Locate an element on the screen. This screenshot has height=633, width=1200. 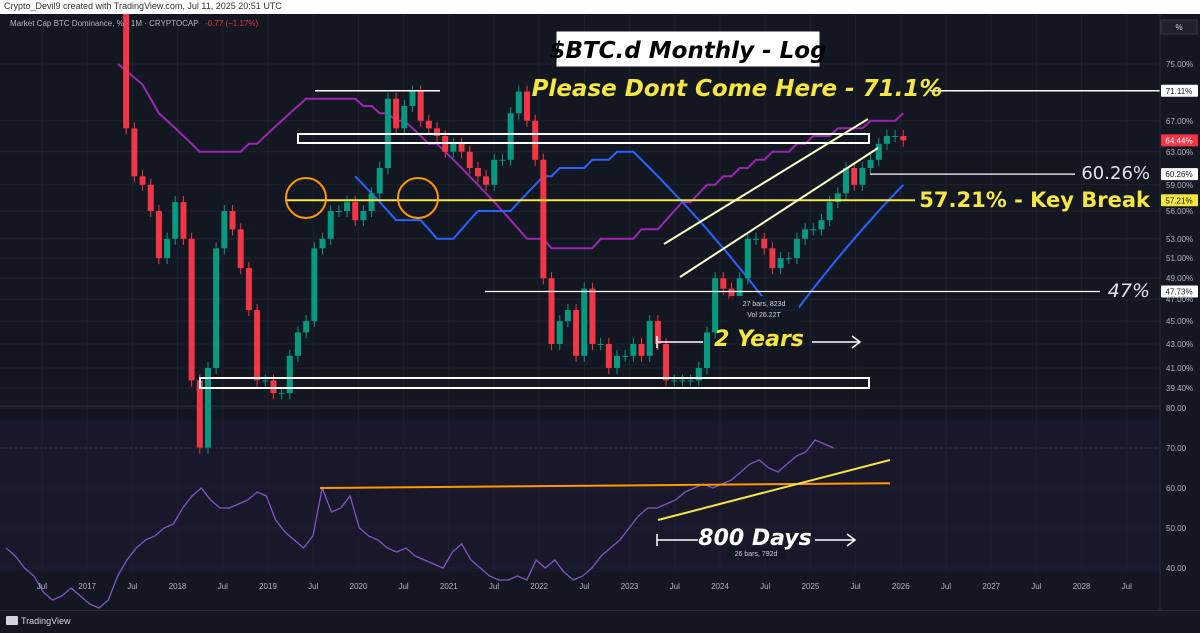
days-info-box: 26 bars, 792d is located at coordinates (756, 553).